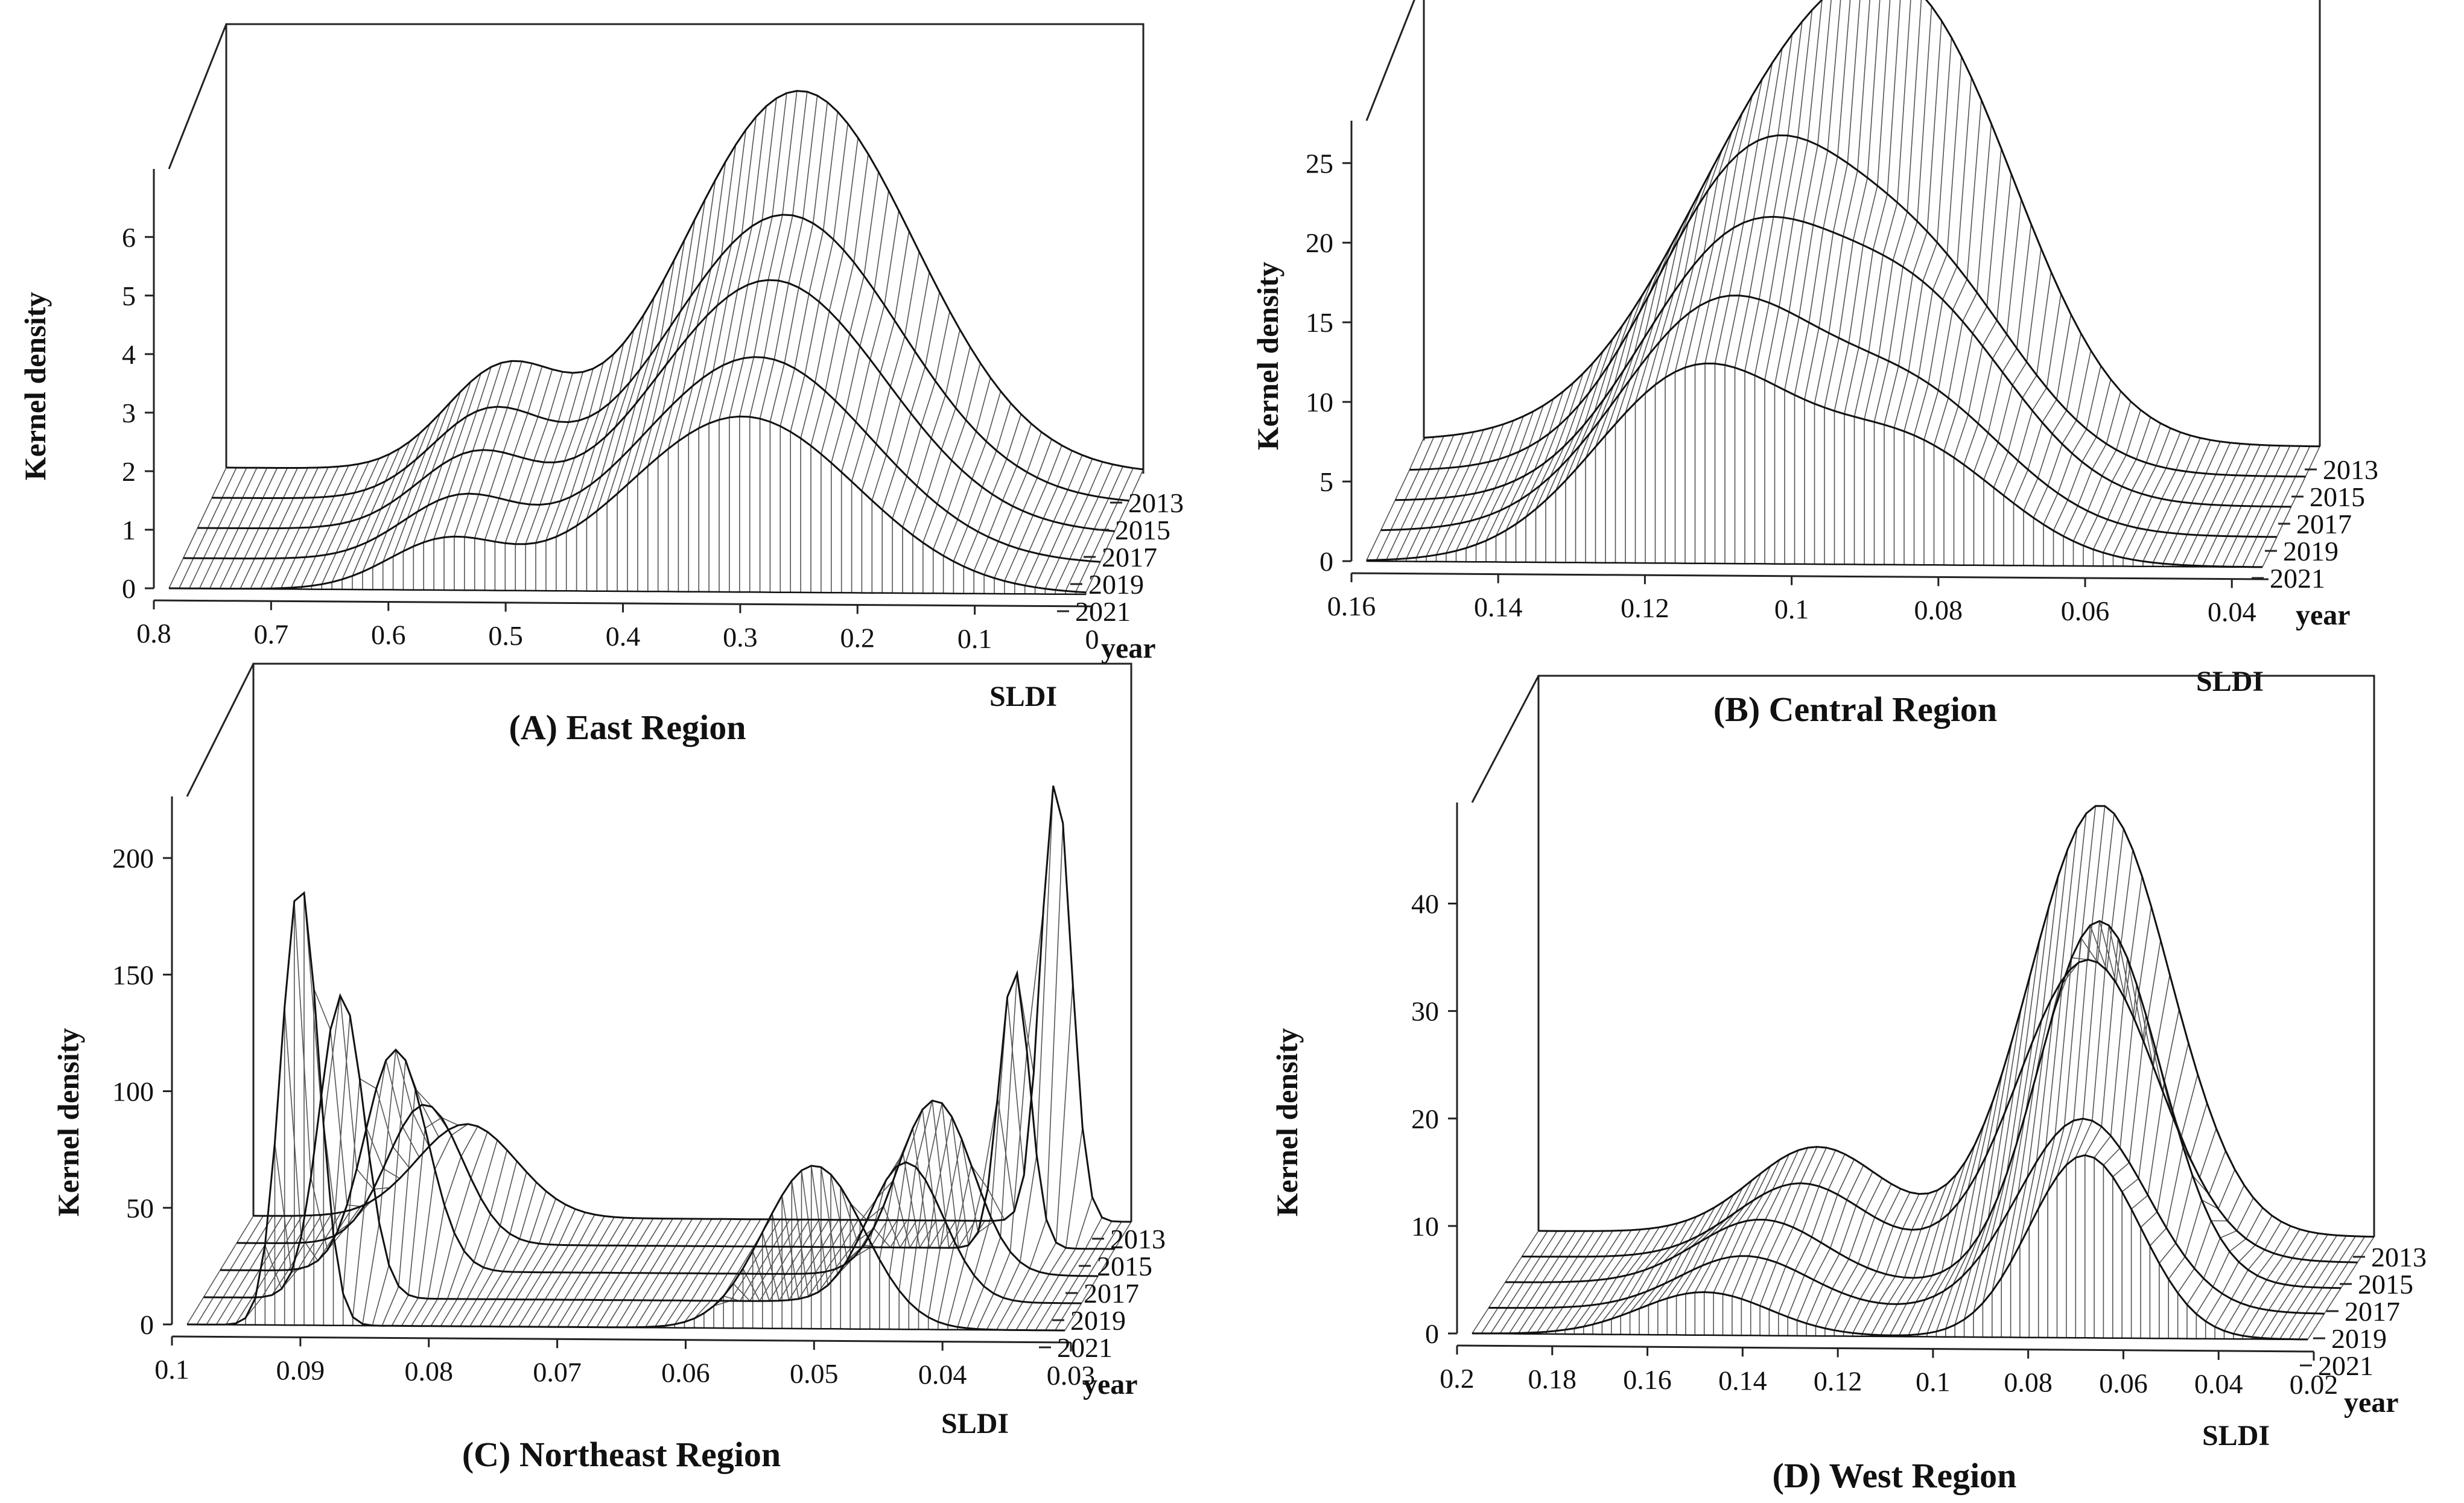 The height and width of the screenshot is (1503, 2464). What do you see at coordinates (1425, 1119) in the screenshot?
I see `y-tick-label: 20` at bounding box center [1425, 1119].